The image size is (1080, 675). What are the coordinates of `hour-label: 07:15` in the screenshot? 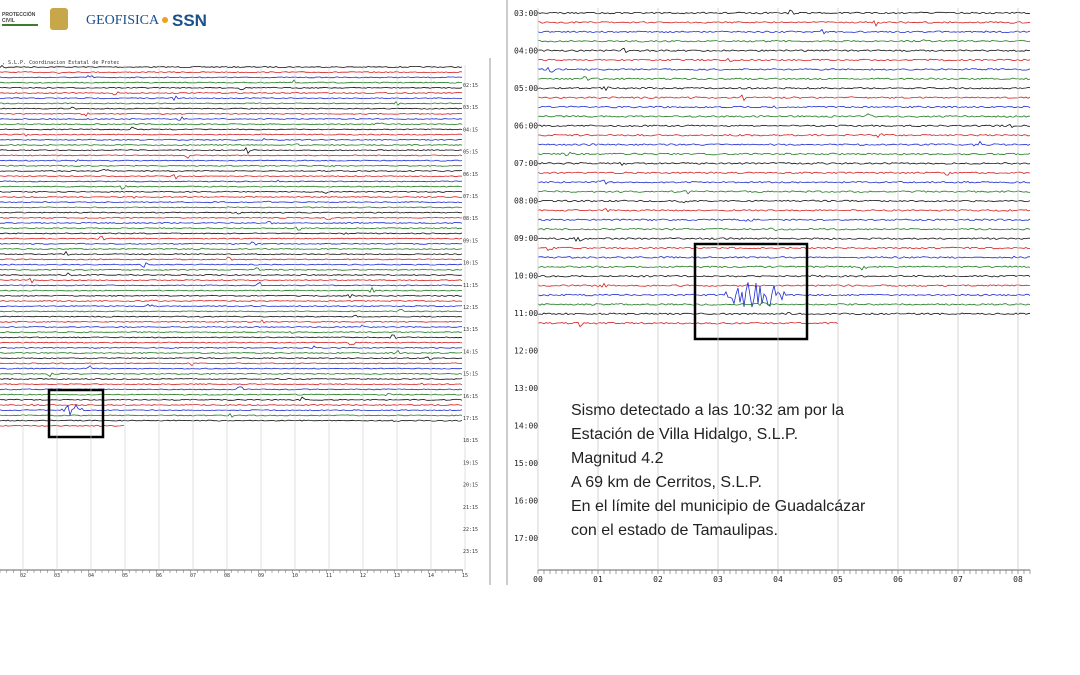 It's located at (470, 197).